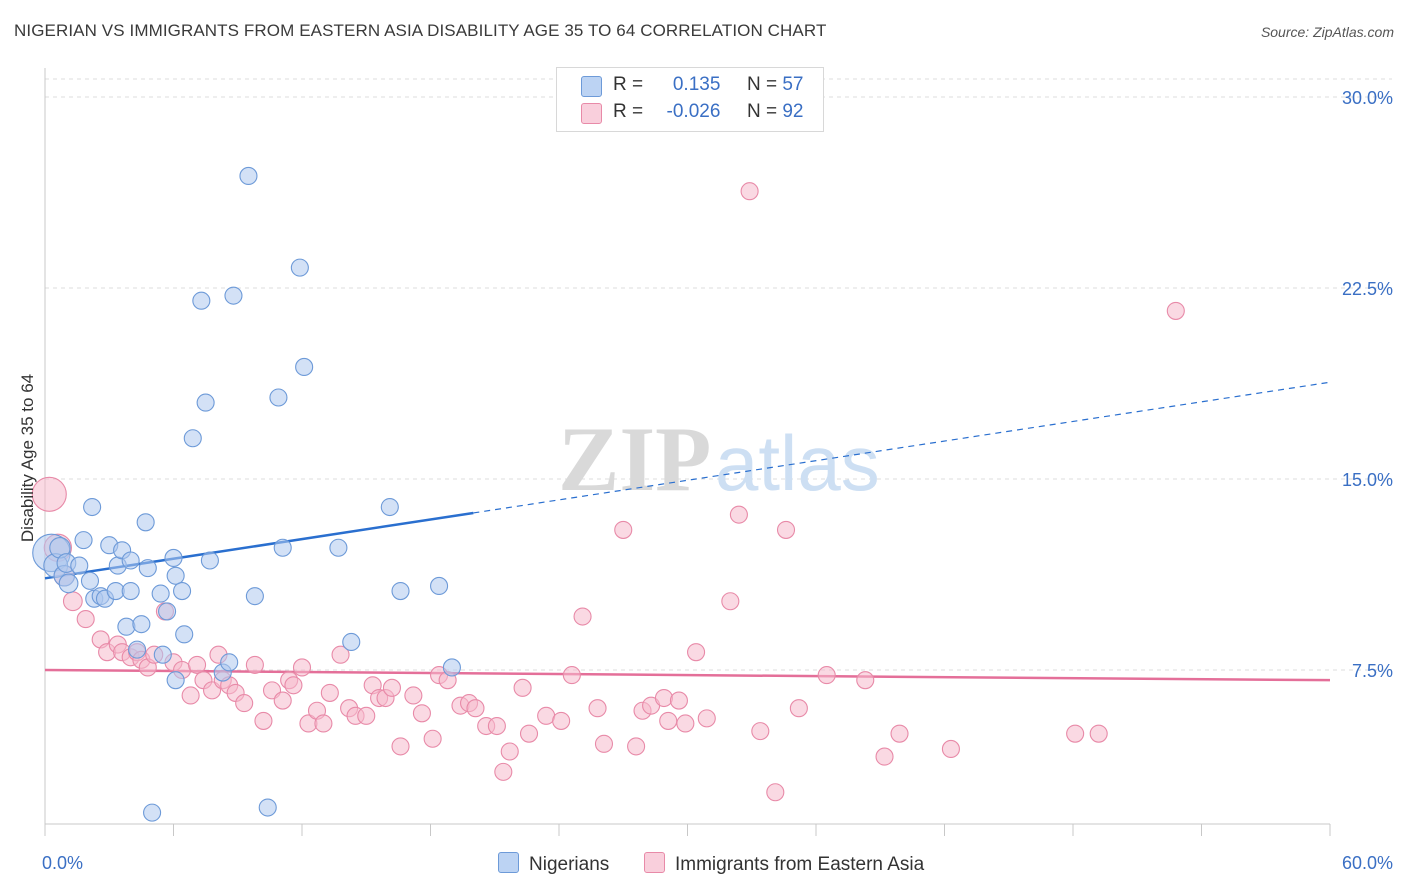 The width and height of the screenshot is (1406, 892). What do you see at coordinates (687, 675) in the screenshot?
I see `eastern-asia-trend-line` at bounding box center [687, 675].